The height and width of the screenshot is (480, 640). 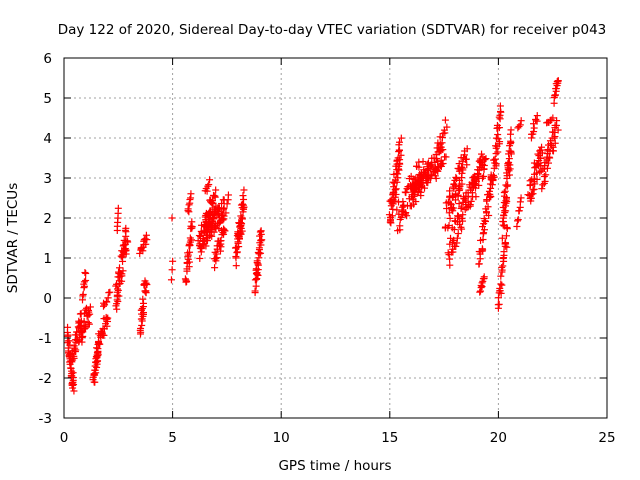 What do you see at coordinates (47, 179) in the screenshot?
I see `y-tick-label: 3` at bounding box center [47, 179].